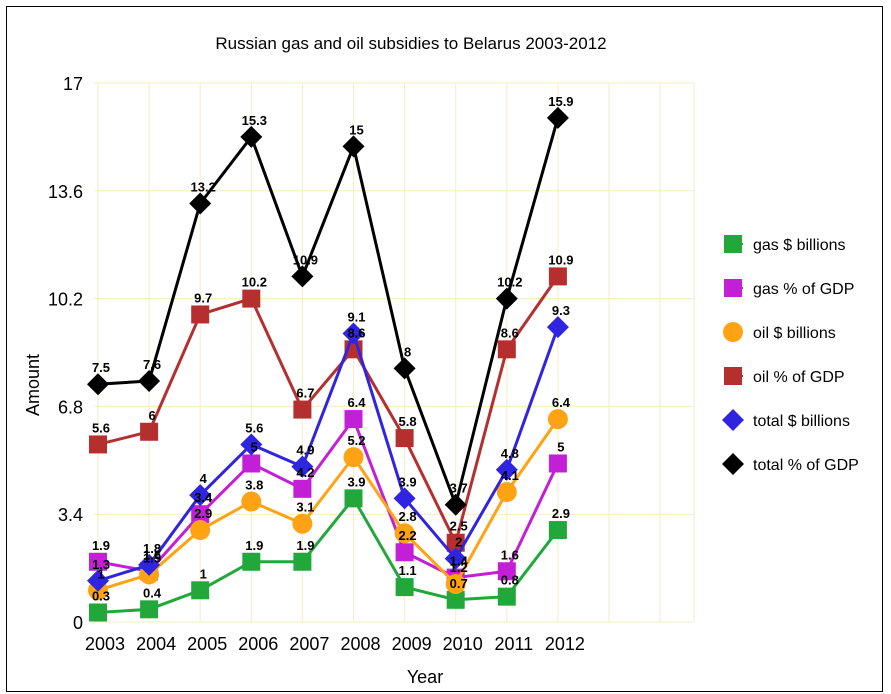 The width and height of the screenshot is (891, 694). Describe the element at coordinates (101, 367) in the screenshot. I see `data-label: 7.5` at that location.